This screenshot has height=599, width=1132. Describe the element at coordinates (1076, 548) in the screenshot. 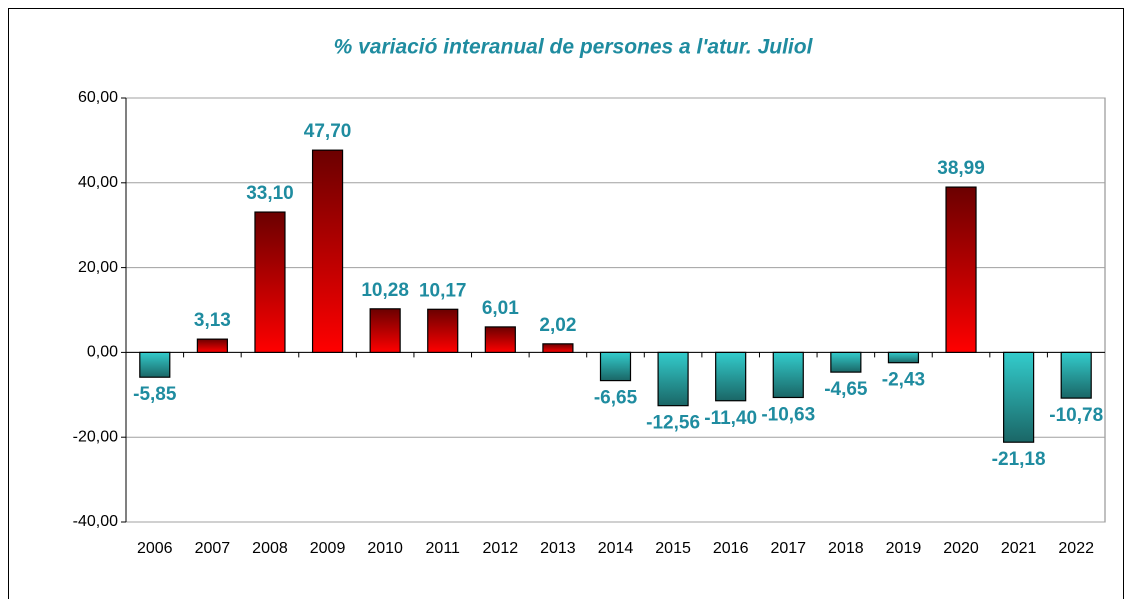

I see `x-tick-label: 2022` at that location.